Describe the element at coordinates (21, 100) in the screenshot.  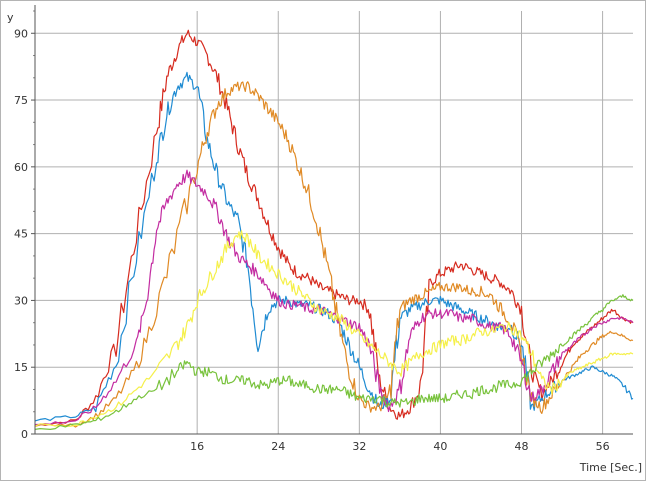
I see `y-tick-label: 75` at that location.